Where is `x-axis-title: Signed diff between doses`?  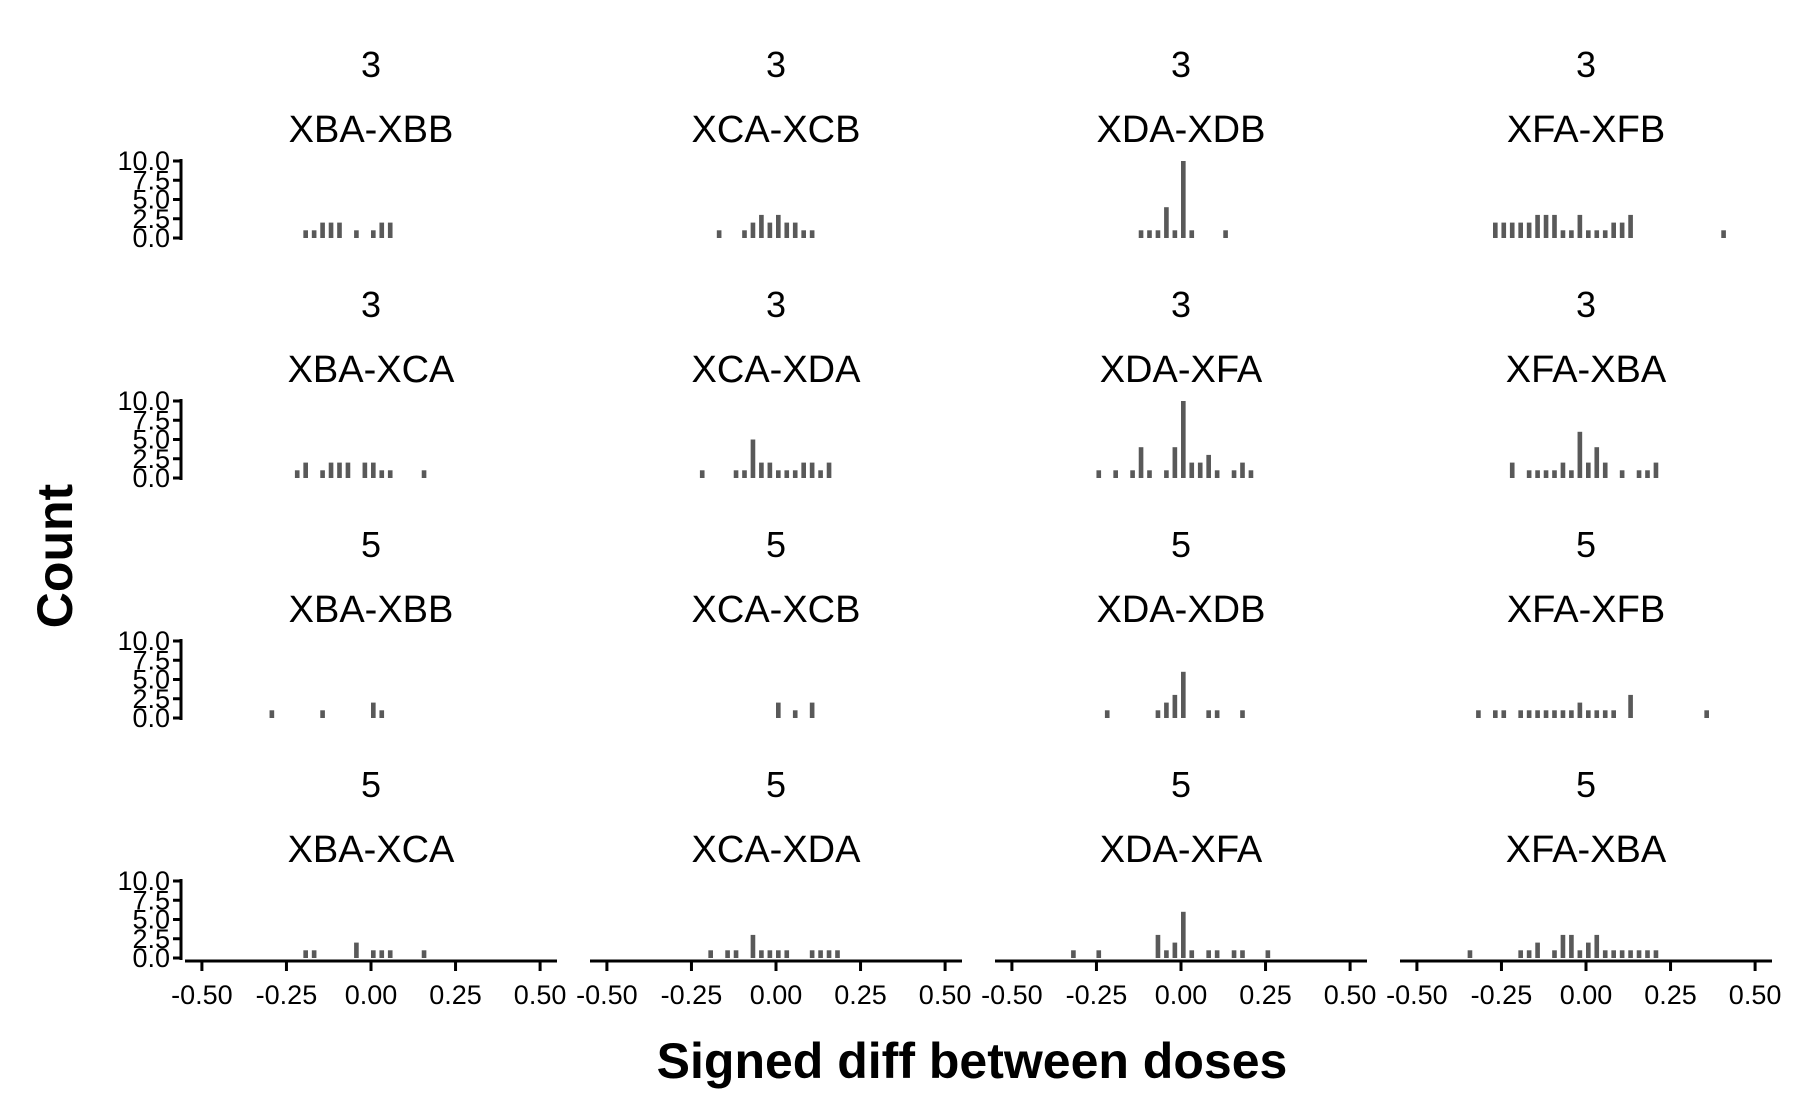 x-axis-title: Signed diff between doses is located at coordinates (972, 1061).